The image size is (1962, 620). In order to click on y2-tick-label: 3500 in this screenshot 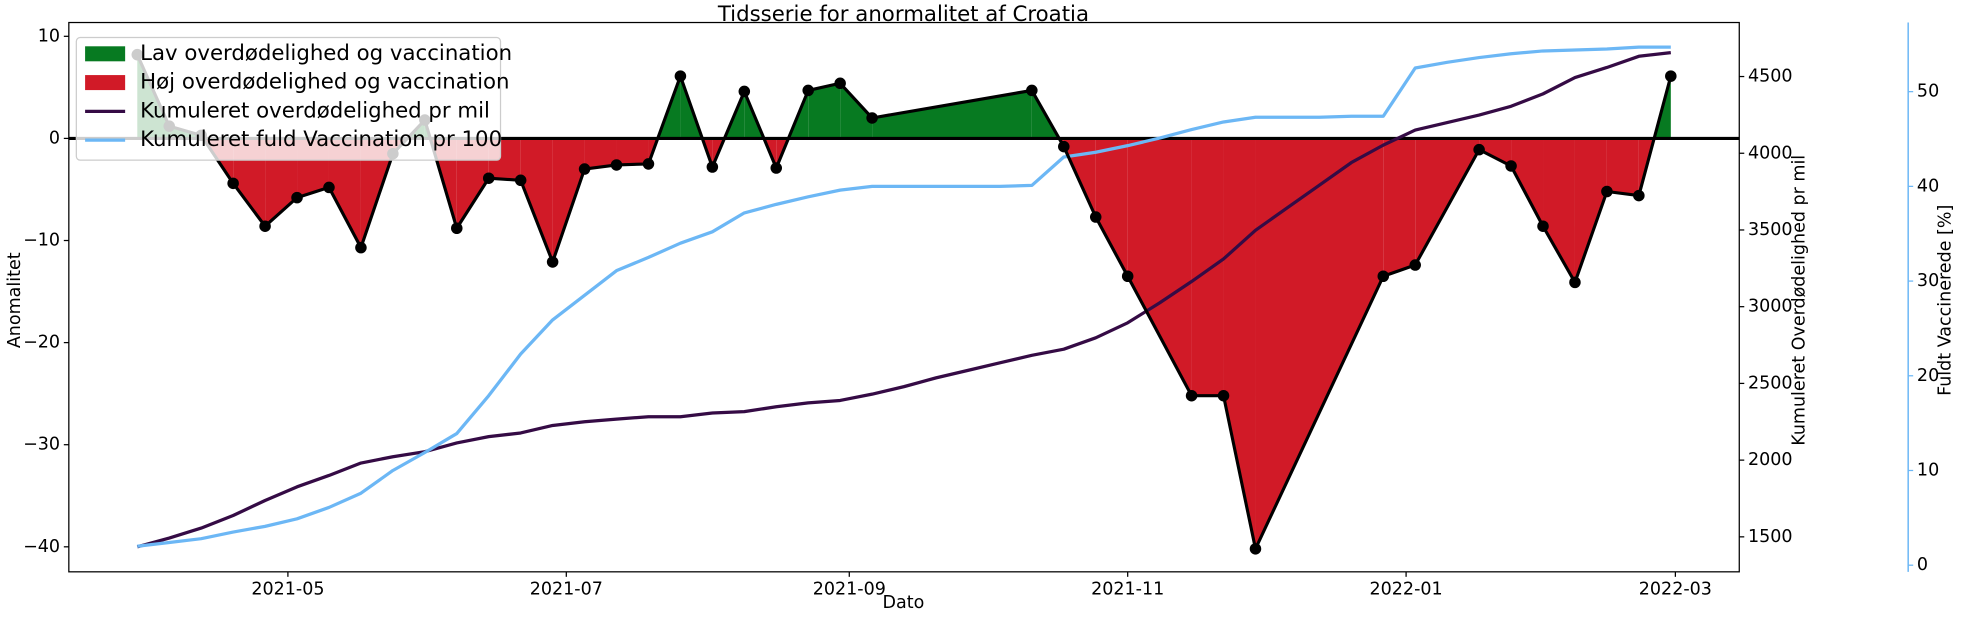, I will do `click(1770, 230)`.